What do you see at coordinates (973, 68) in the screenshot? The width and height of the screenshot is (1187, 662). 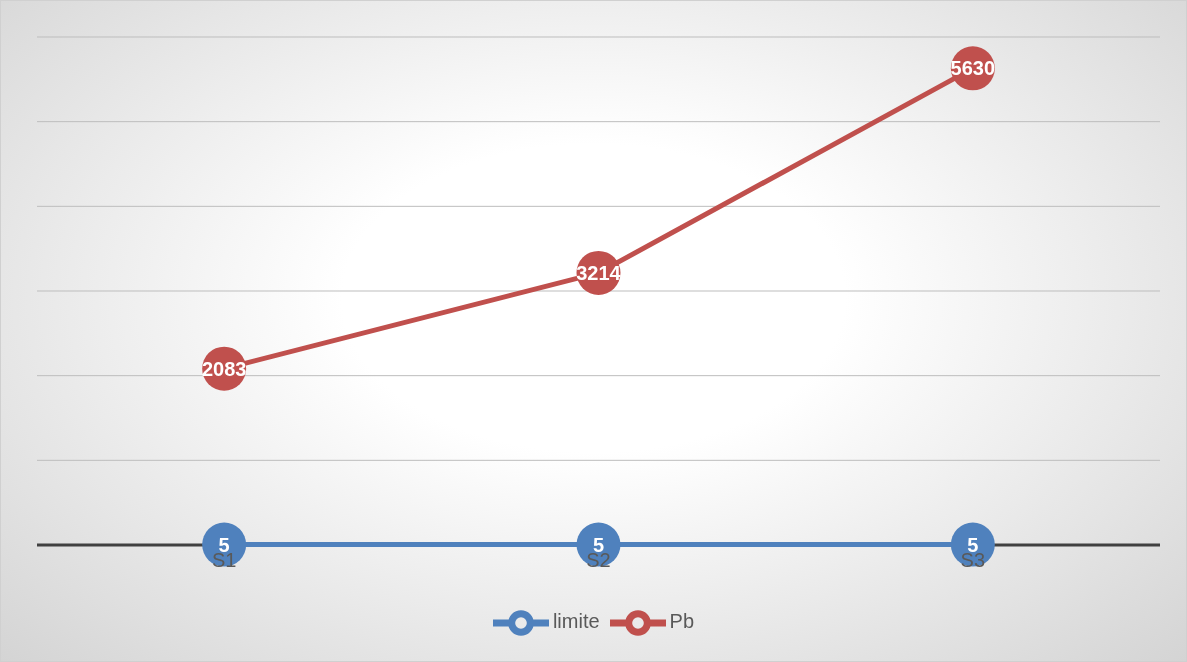 I see `data-label: 5630` at bounding box center [973, 68].